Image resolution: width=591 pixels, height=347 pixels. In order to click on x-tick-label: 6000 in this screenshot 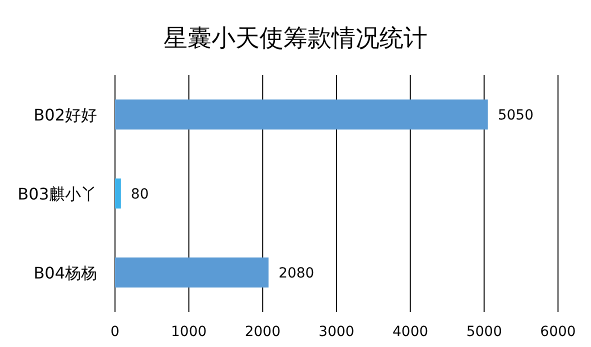, I will do `click(558, 332)`.